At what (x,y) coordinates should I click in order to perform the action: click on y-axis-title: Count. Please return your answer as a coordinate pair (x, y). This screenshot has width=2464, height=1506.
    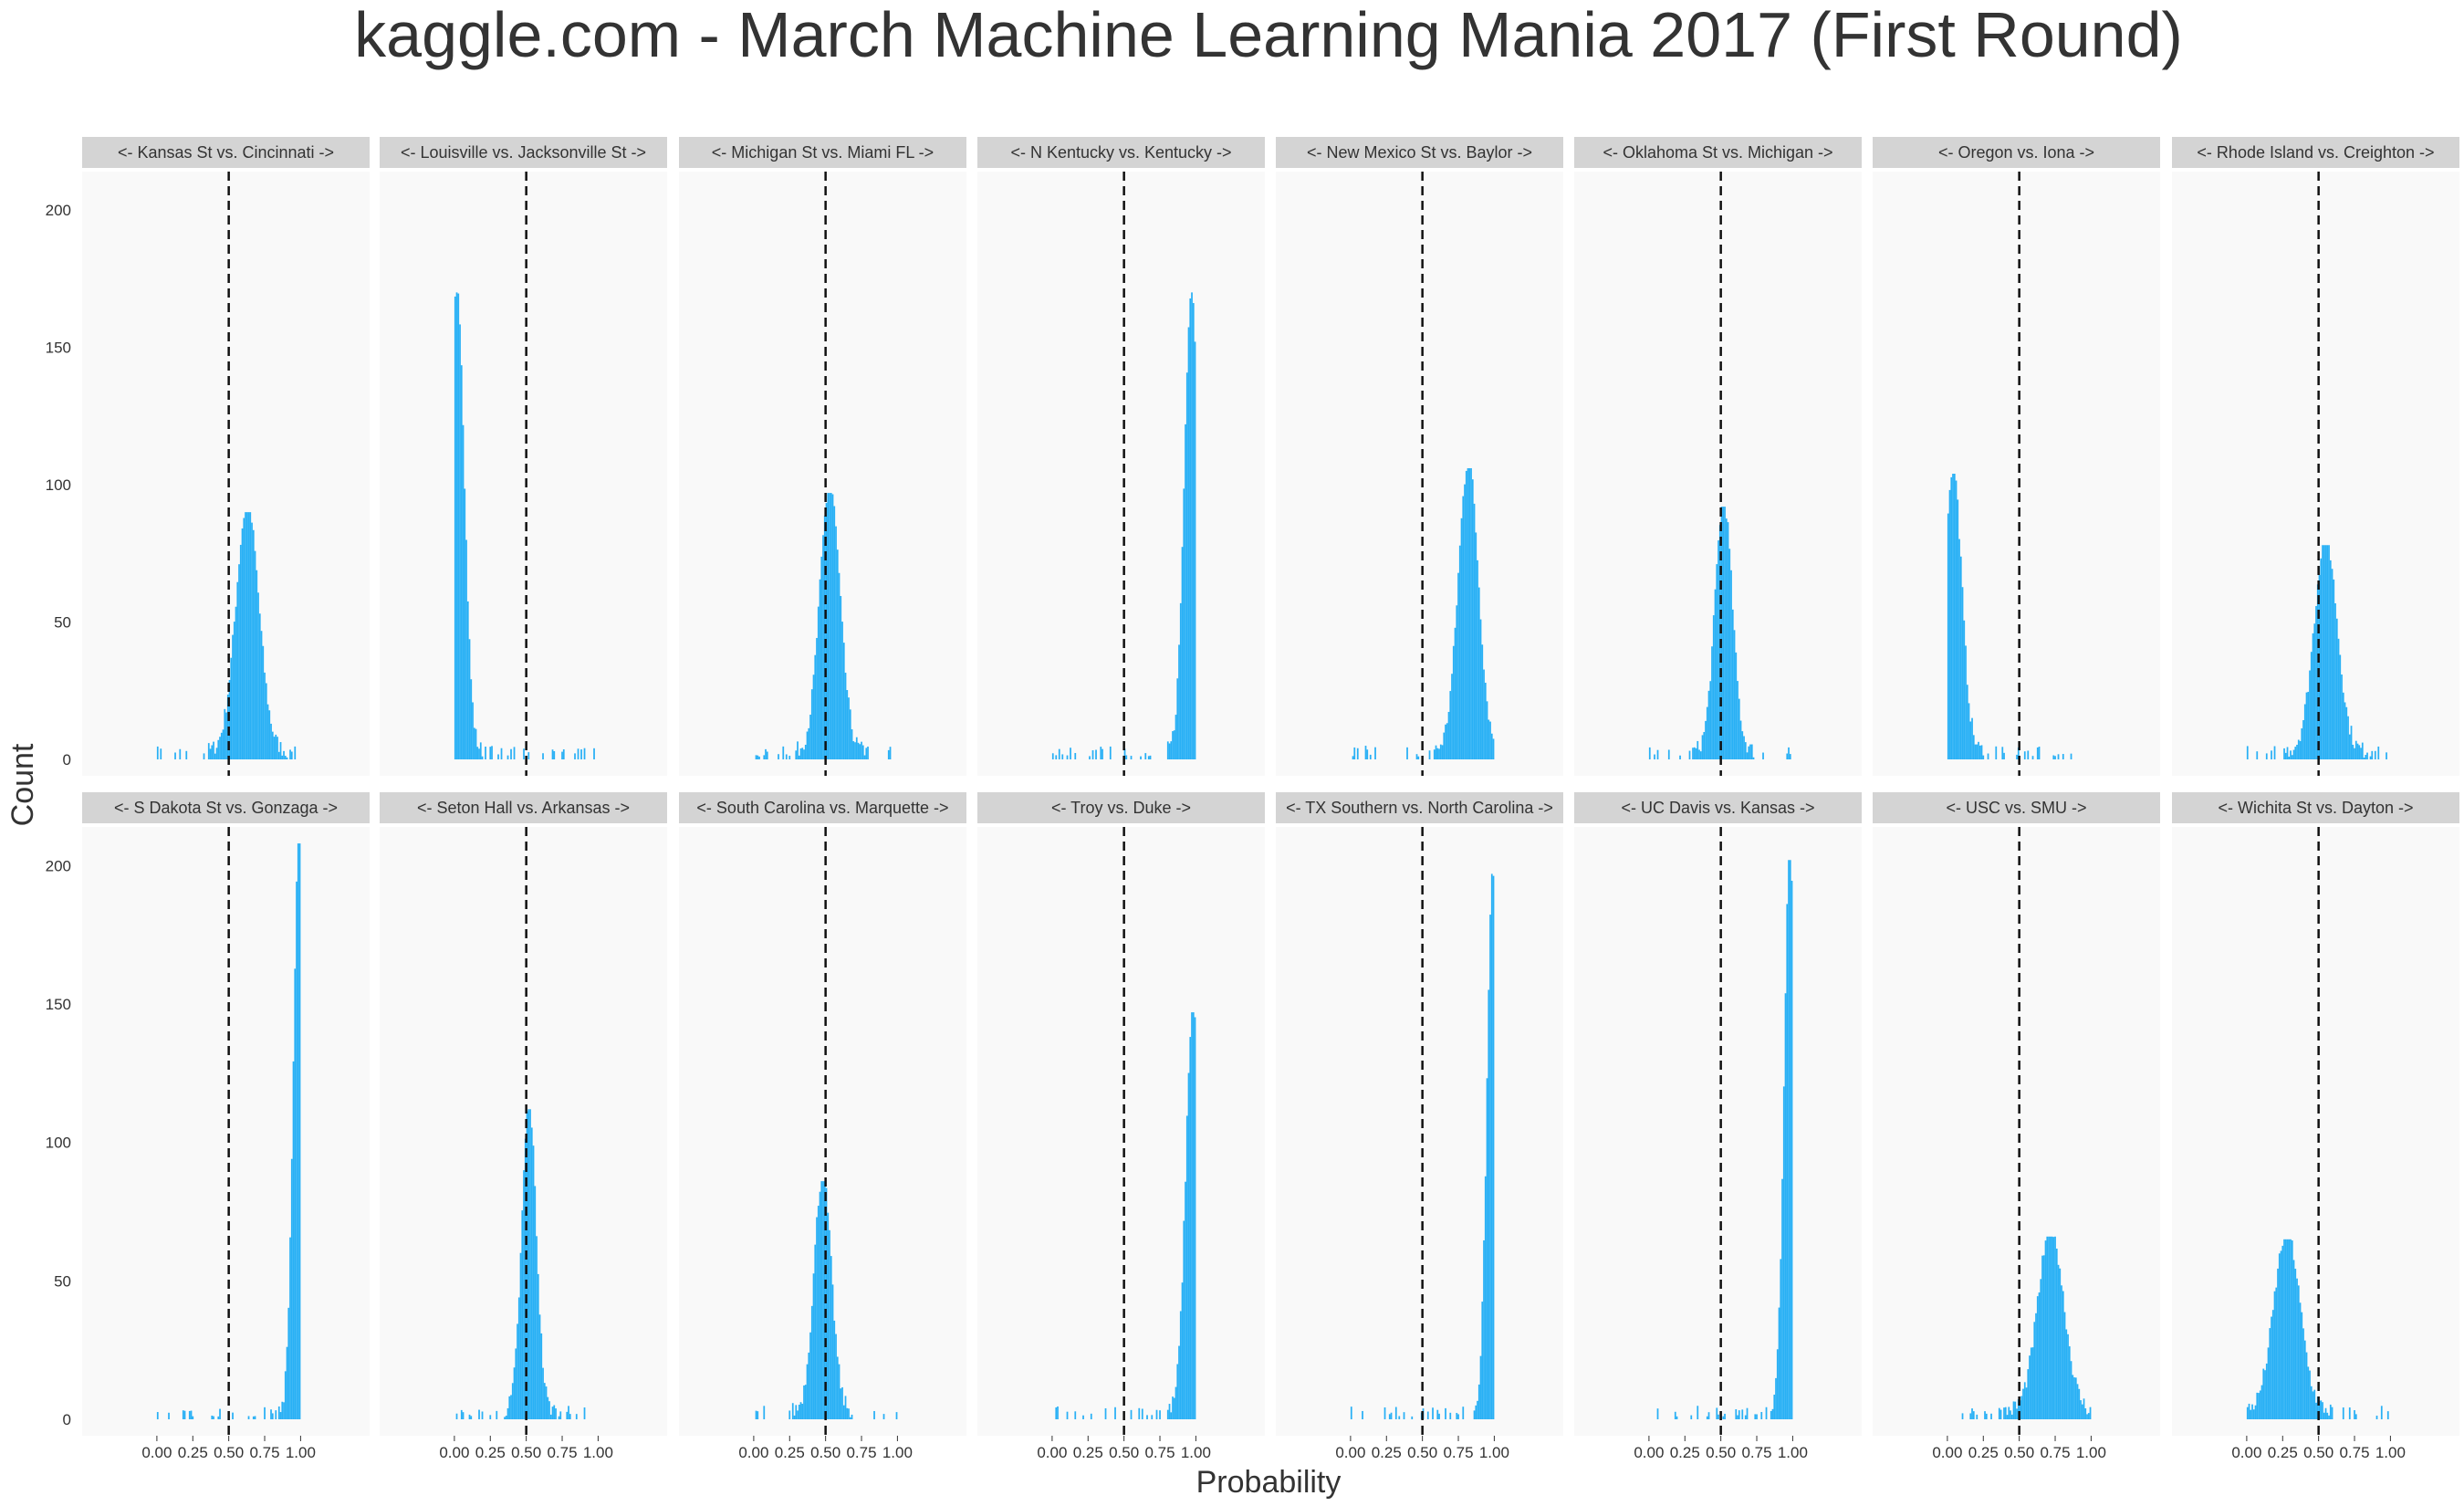
    Looking at the image, I should click on (22, 784).